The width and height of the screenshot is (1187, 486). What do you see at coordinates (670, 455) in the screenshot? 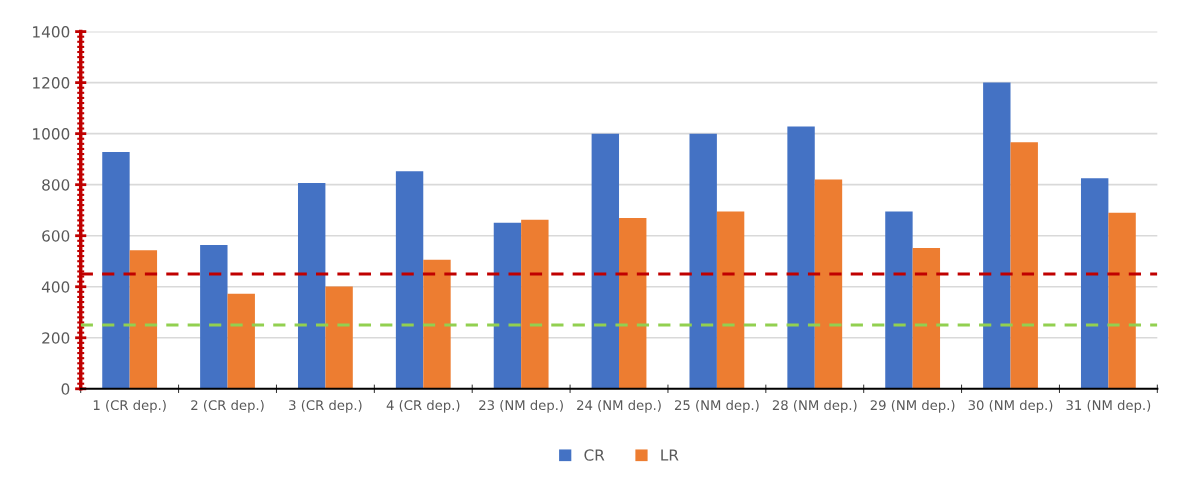
I see `legend-label: LR` at bounding box center [670, 455].